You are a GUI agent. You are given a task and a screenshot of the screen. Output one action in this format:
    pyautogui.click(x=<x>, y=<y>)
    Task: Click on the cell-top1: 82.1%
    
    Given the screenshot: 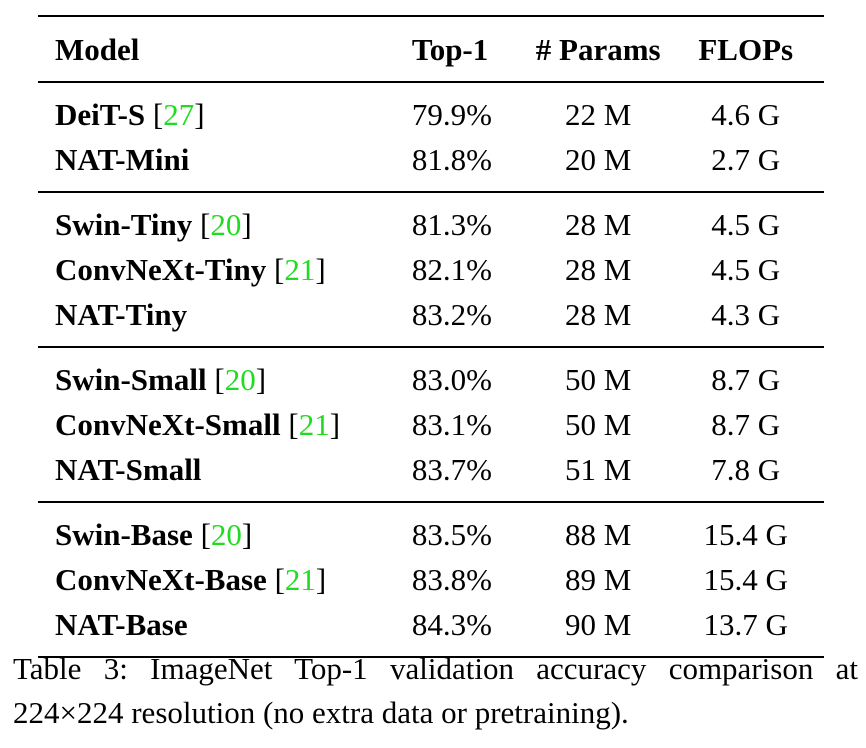 What is the action you would take?
    pyautogui.click(x=451, y=269)
    